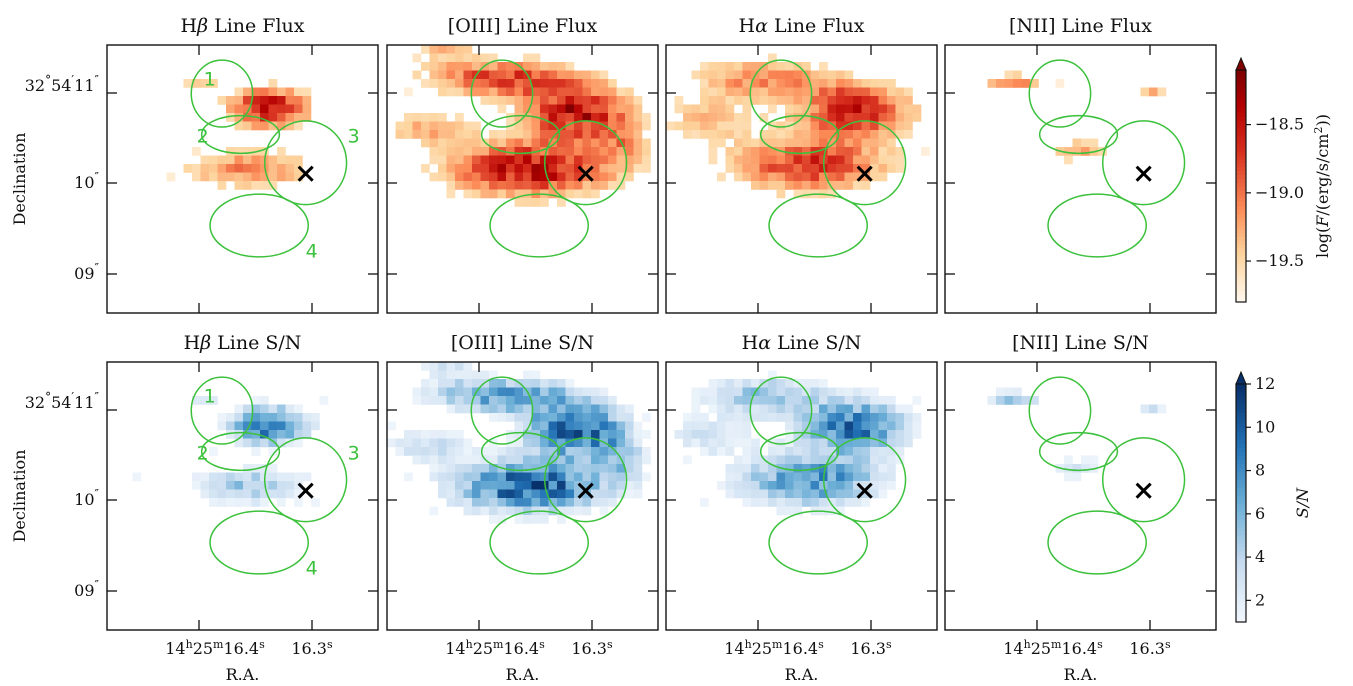 The height and width of the screenshot is (686, 1353). Describe the element at coordinates (1279, 124) in the screenshot. I see `colorbar-tick-label: −18.5` at that location.